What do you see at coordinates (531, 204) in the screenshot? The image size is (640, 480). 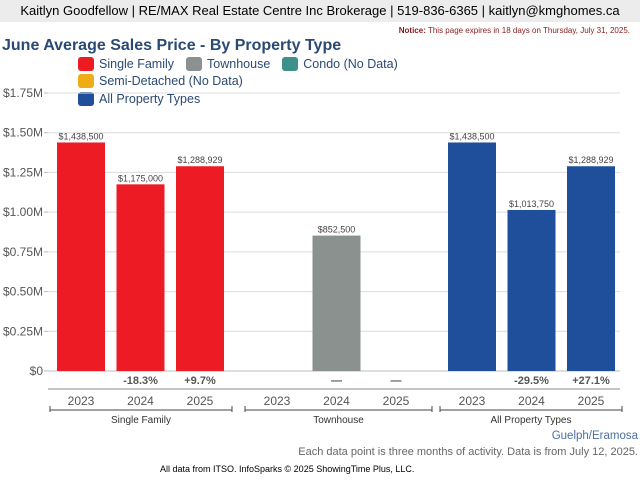 I see `bar-value-label: $1,013,750` at bounding box center [531, 204].